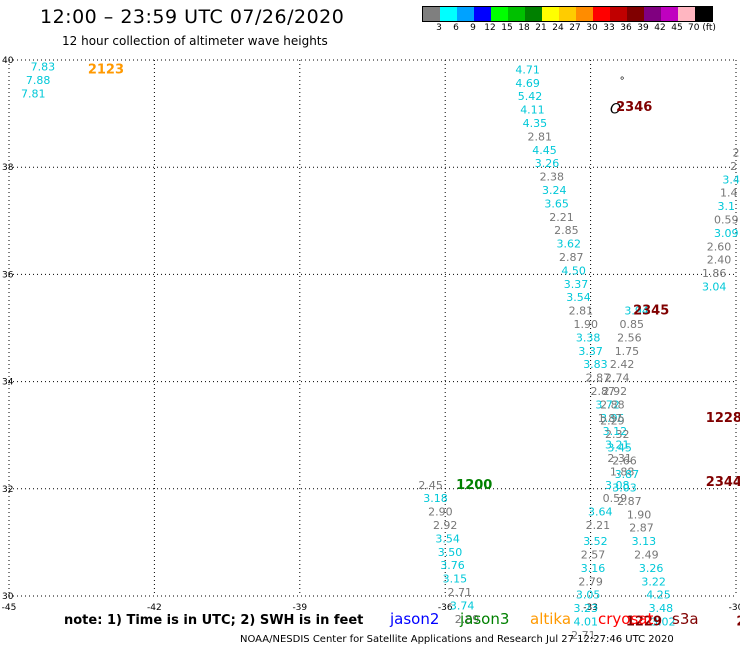 This screenshot has height=650, width=740. What do you see at coordinates (7, 490) in the screenshot?
I see `latitude-tick-label: 32` at bounding box center [7, 490].